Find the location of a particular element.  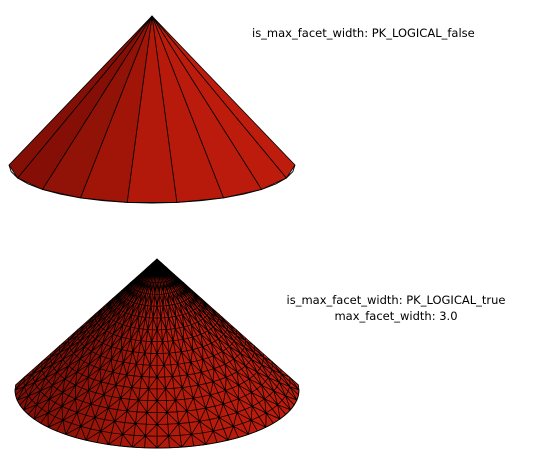

caption-line: max_facet_width: 3.0 is located at coordinates (396, 316).